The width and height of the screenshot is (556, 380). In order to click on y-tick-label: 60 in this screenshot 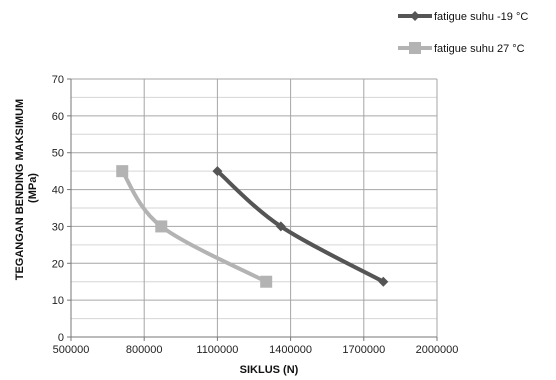, I will do `click(58, 117)`.